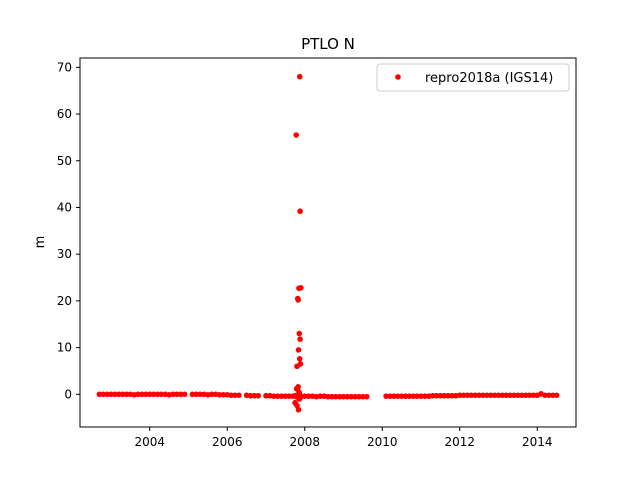 This screenshot has width=640, height=480. I want to click on x-tick-label: 2004, so click(149, 442).